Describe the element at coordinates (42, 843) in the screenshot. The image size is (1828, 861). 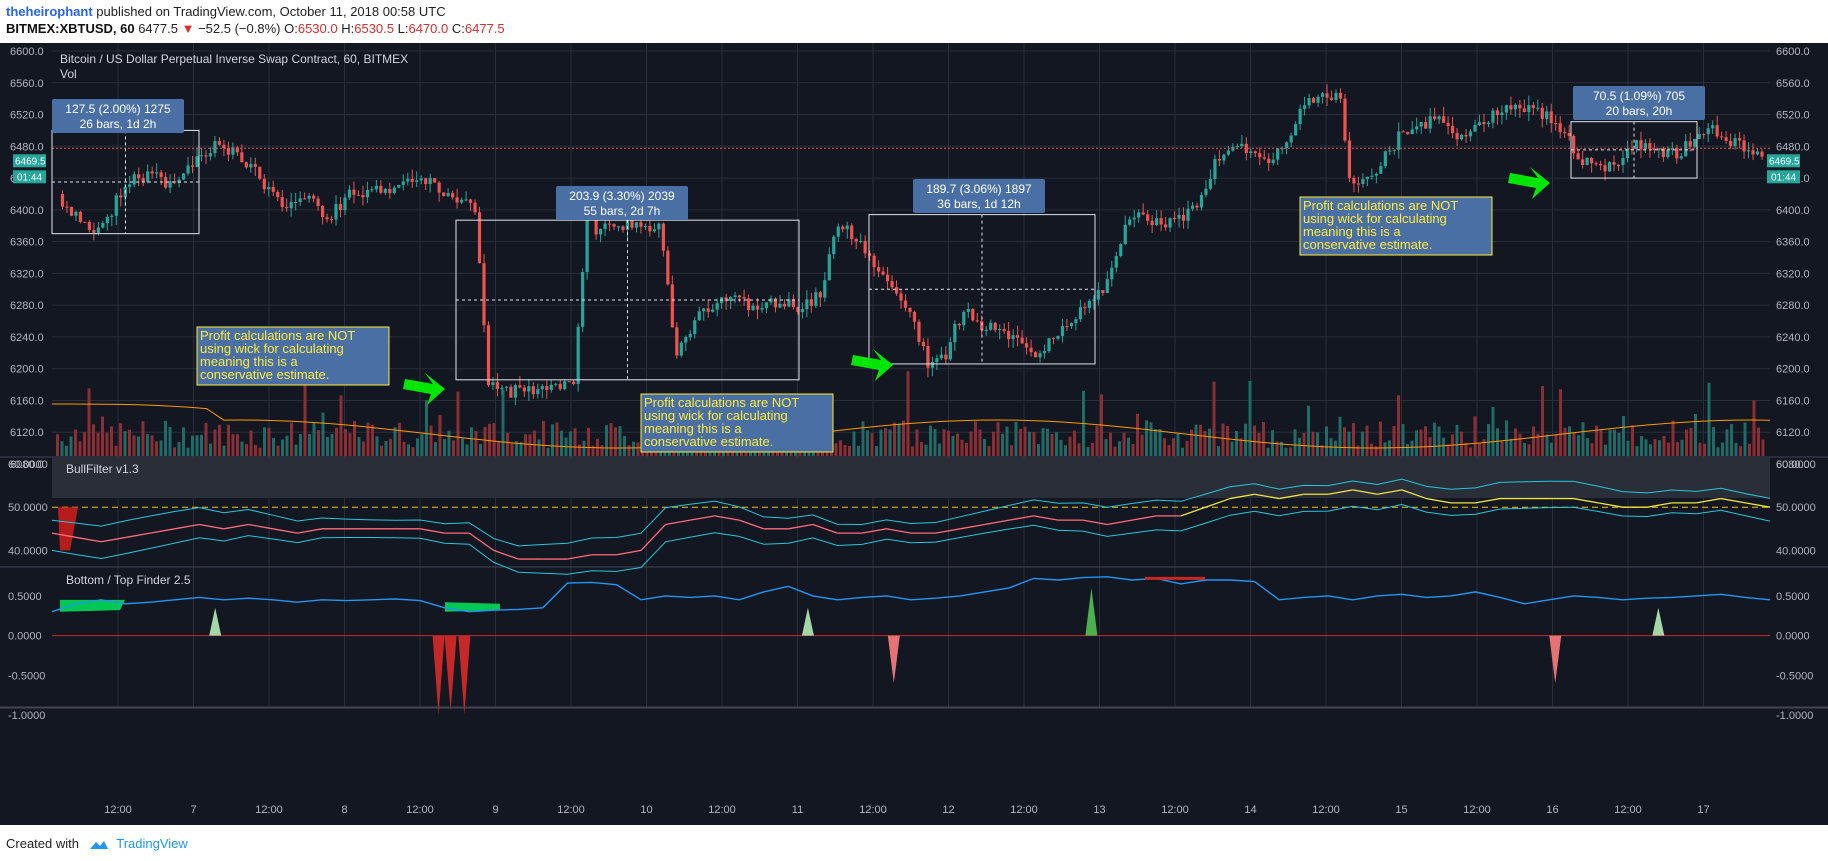
I see `created-with-text: Created with` at that location.